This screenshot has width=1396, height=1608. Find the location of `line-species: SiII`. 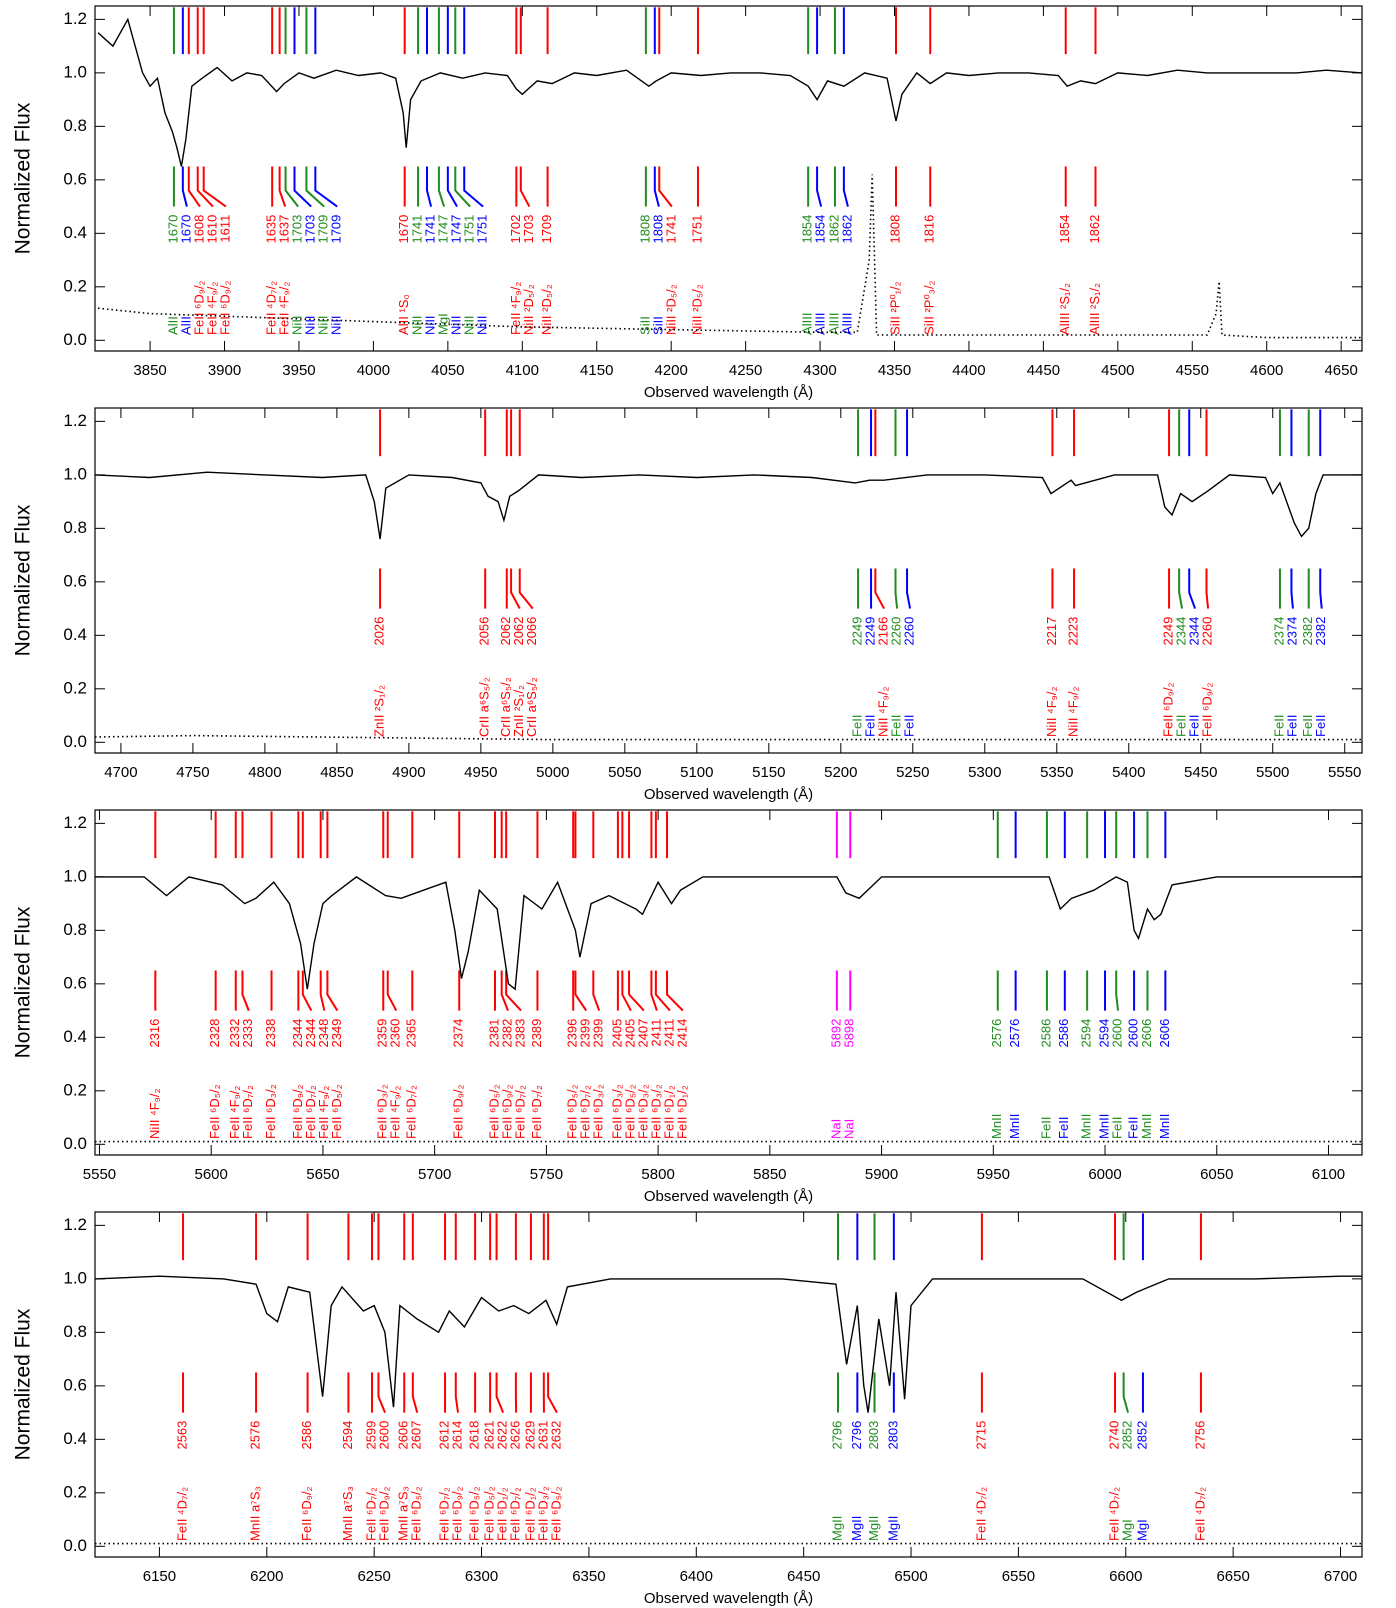

line-species: SiII is located at coordinates (657, 325).